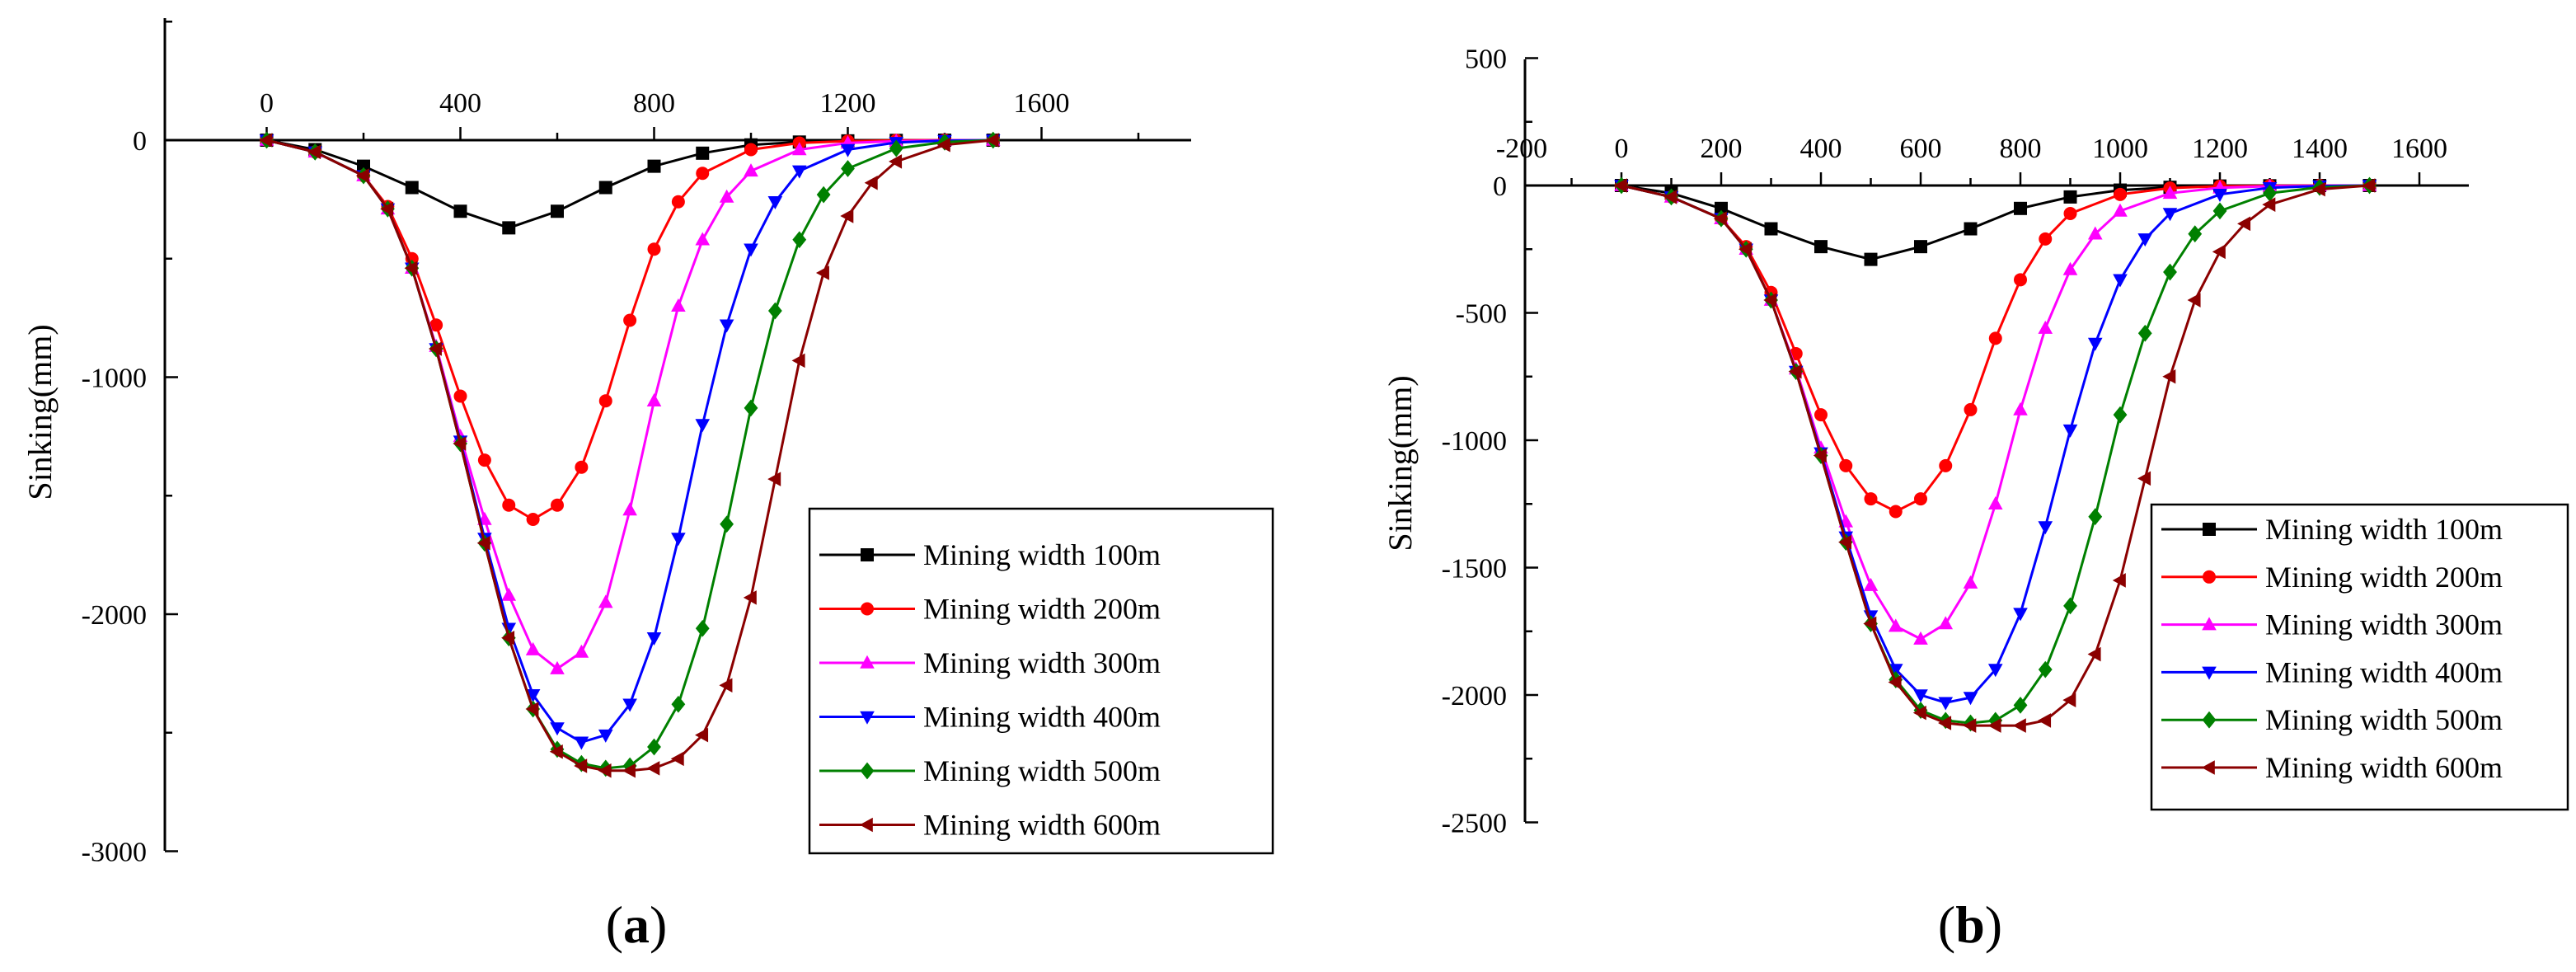 The height and width of the screenshot is (972, 2576). What do you see at coordinates (1970, 925) in the screenshot?
I see `panel-label: (b)` at bounding box center [1970, 925].